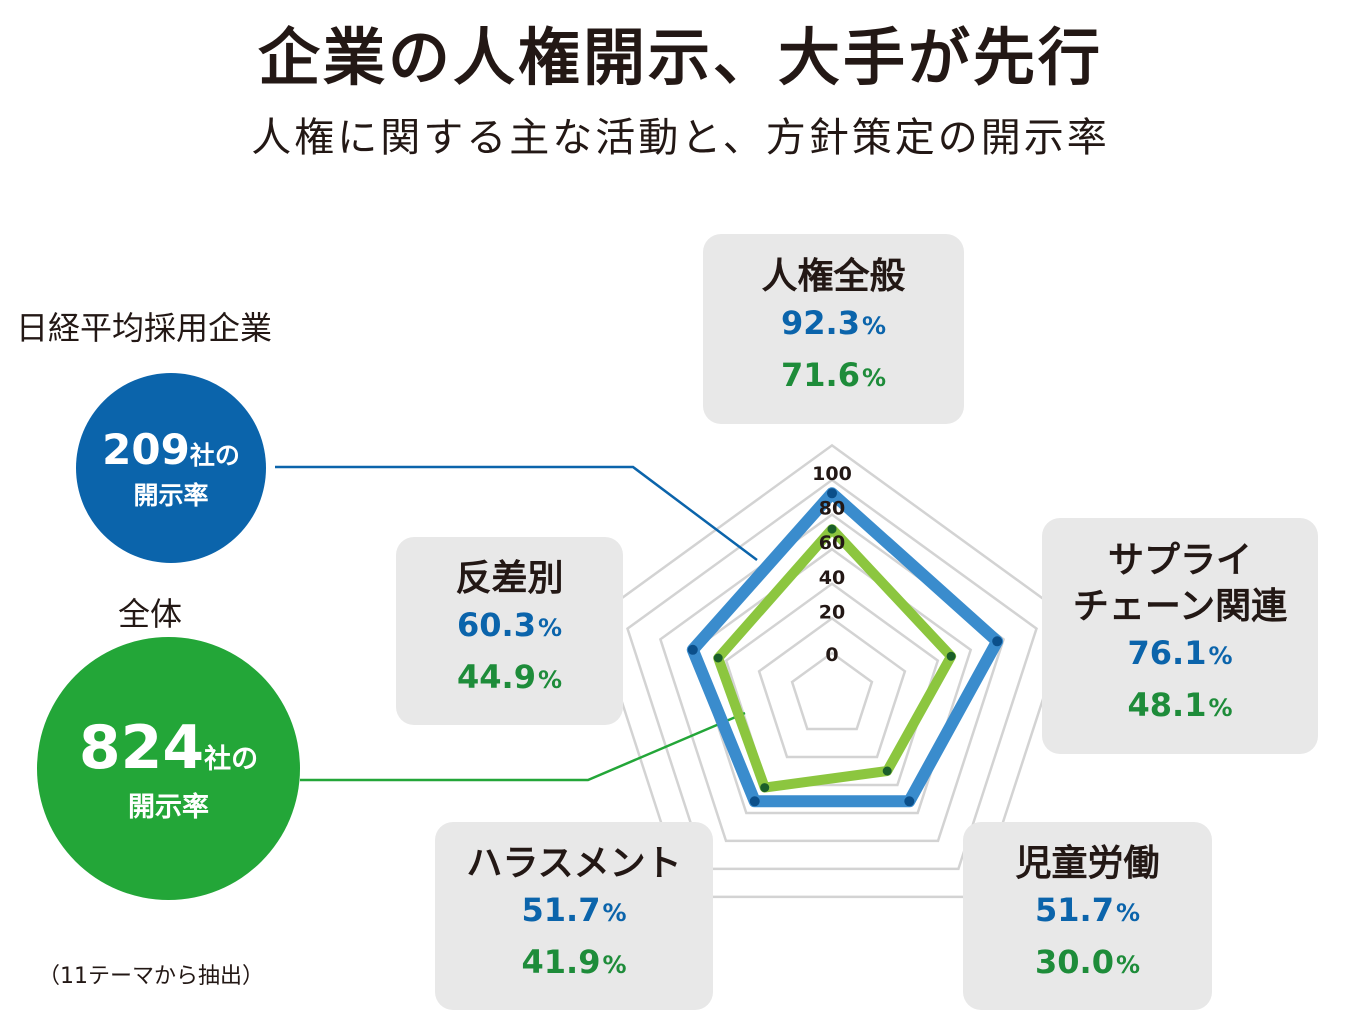 Image resolution: width=1361 pixels, height=1022 pixels. I want to click on axis-name: ハラスメント, so click(574, 863).